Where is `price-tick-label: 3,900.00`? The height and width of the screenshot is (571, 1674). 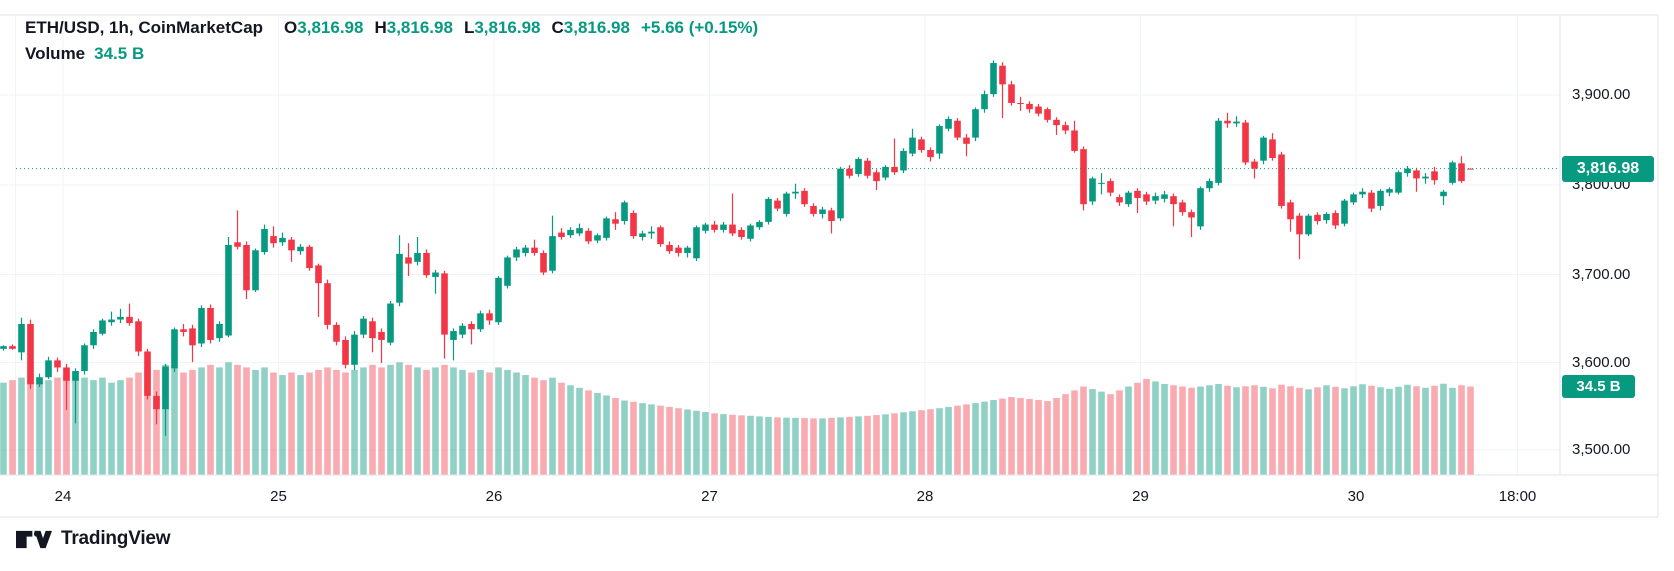
price-tick-label: 3,900.00 is located at coordinates (1601, 94).